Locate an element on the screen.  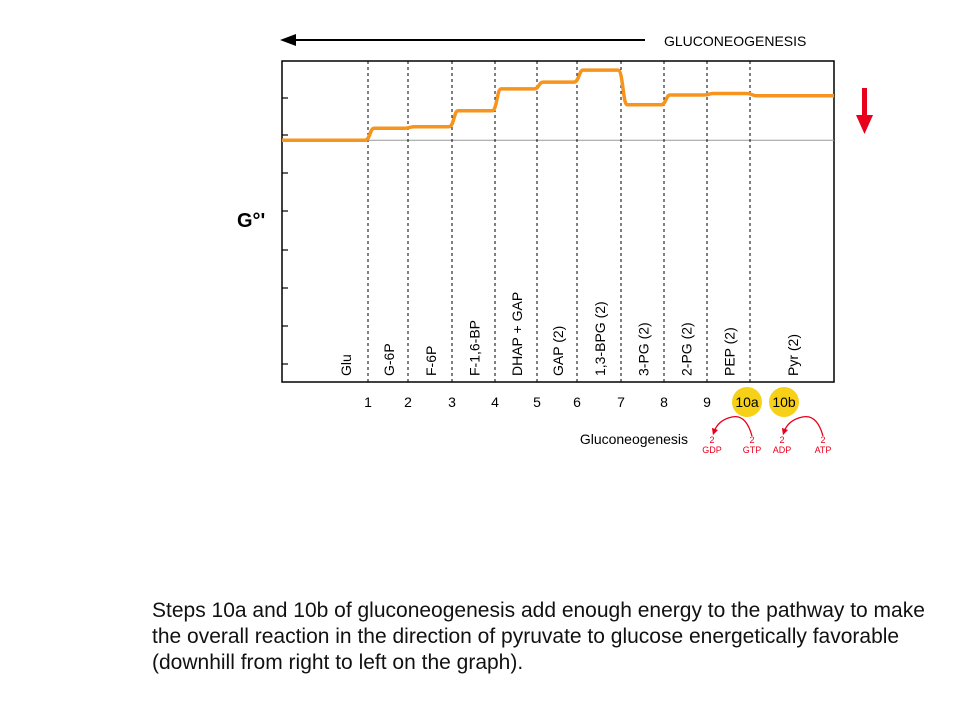
axis-titles: G°' is located at coordinates (555, 160).